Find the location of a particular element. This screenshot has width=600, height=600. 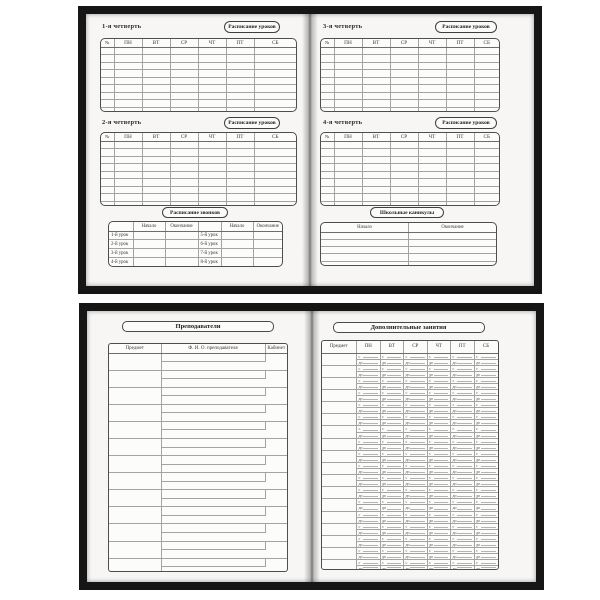

blank-header is located at coordinates (121, 227).